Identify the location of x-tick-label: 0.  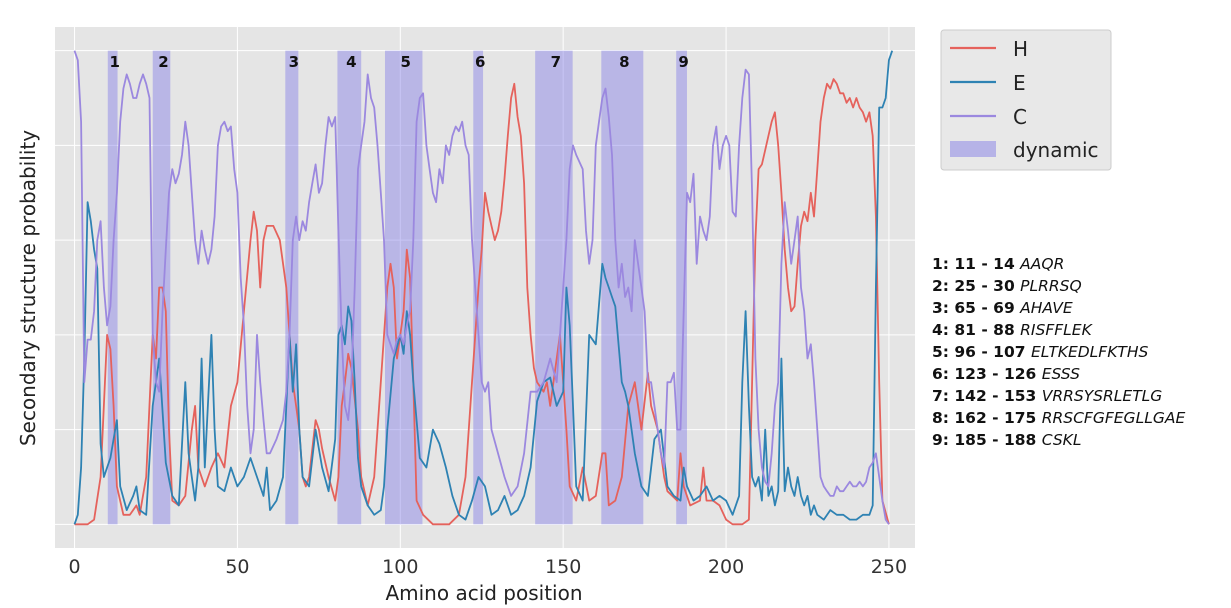
(74, 567).